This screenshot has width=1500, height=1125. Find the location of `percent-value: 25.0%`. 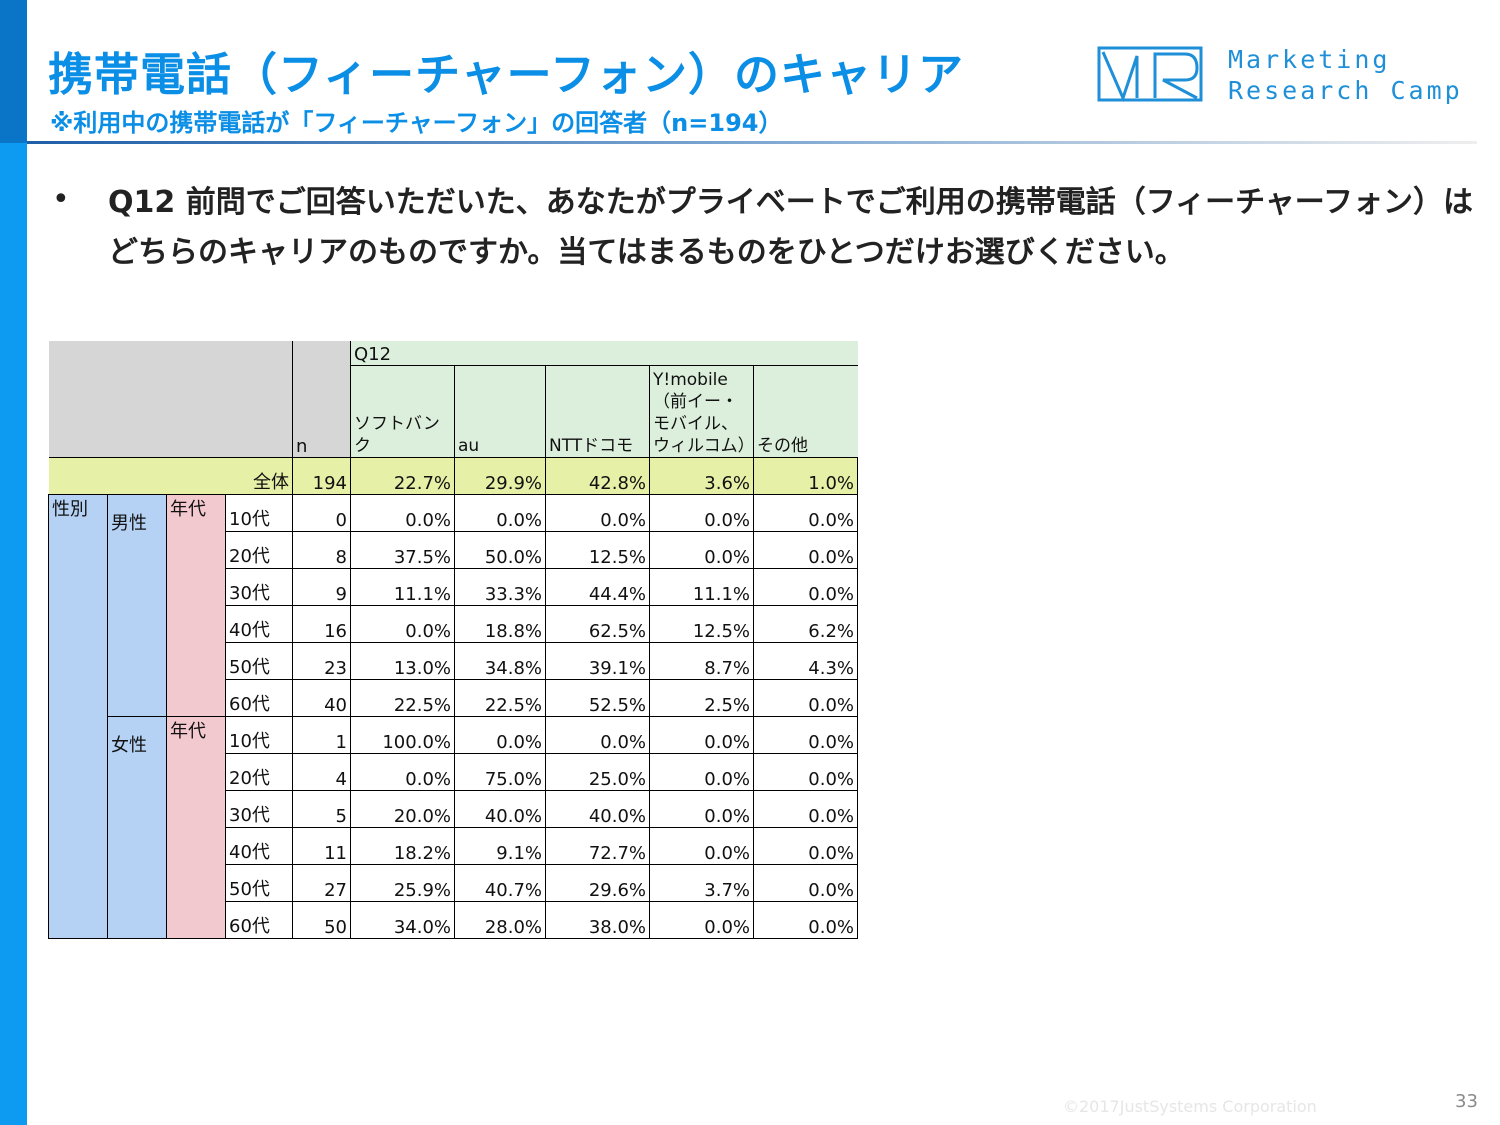

percent-value: 25.0% is located at coordinates (597, 772).